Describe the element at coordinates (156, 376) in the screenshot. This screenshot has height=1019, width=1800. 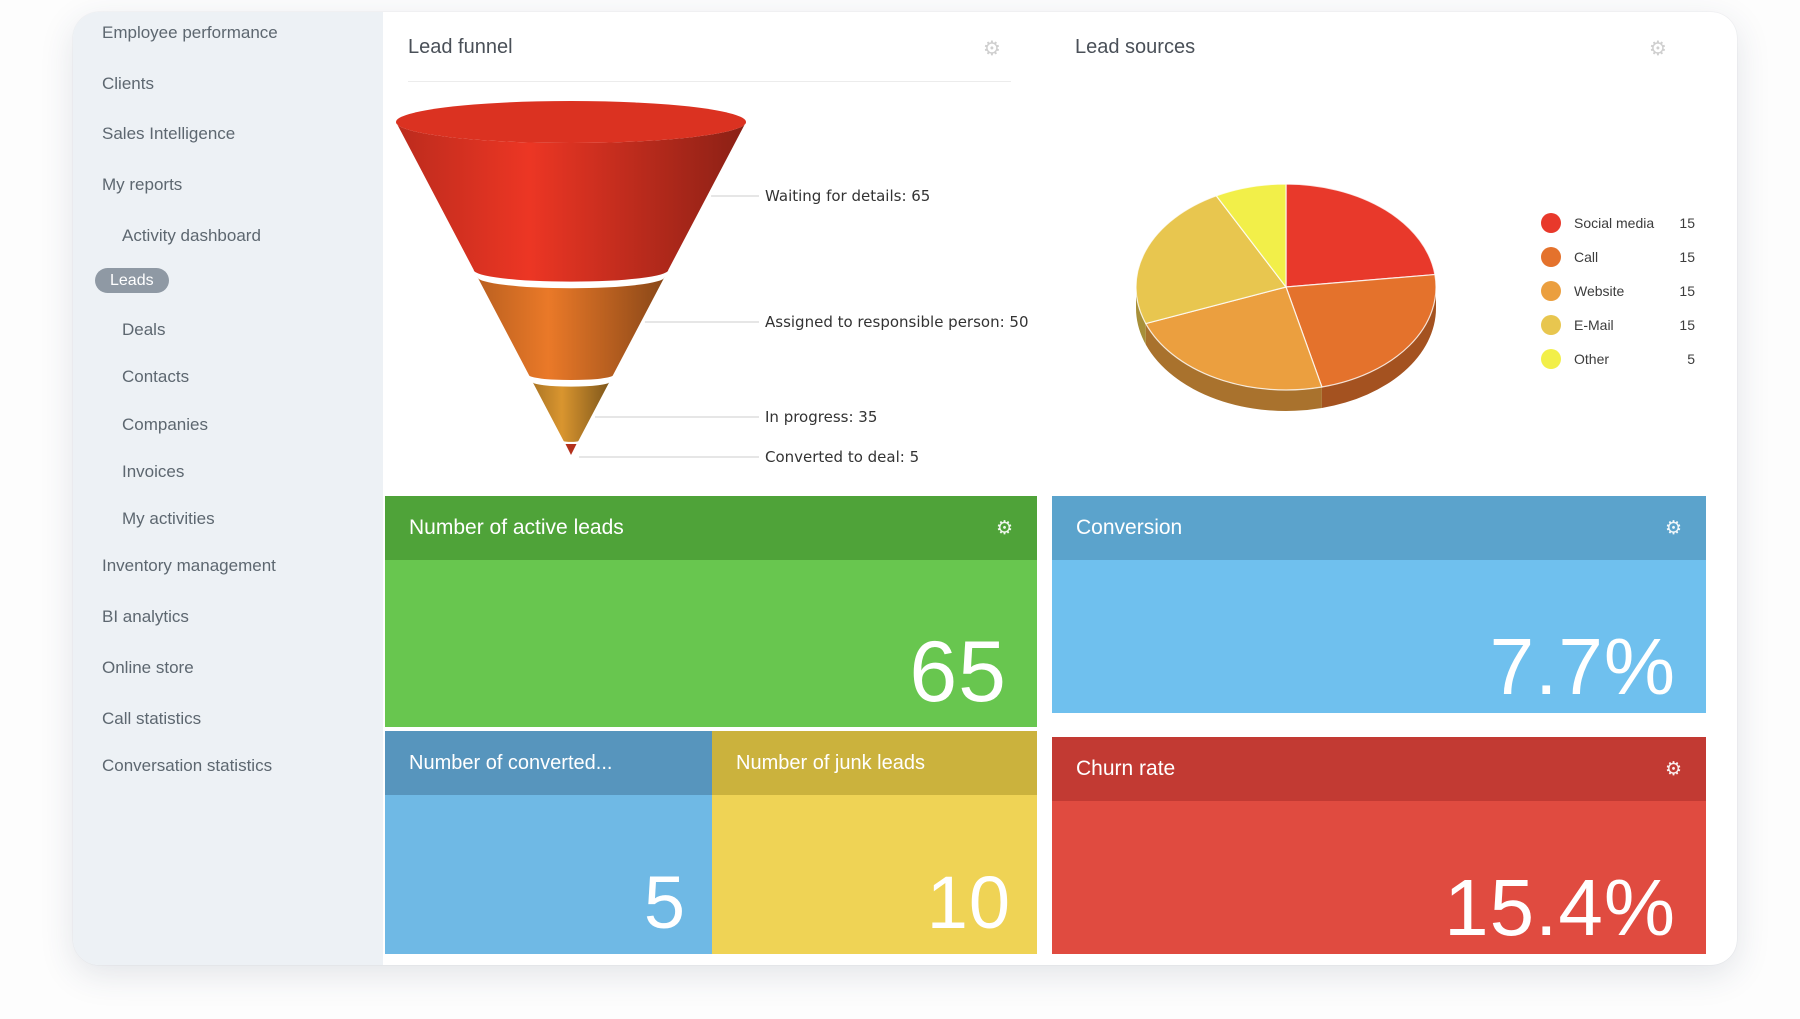
I see `sidebar-item-contacts: Contacts` at that location.